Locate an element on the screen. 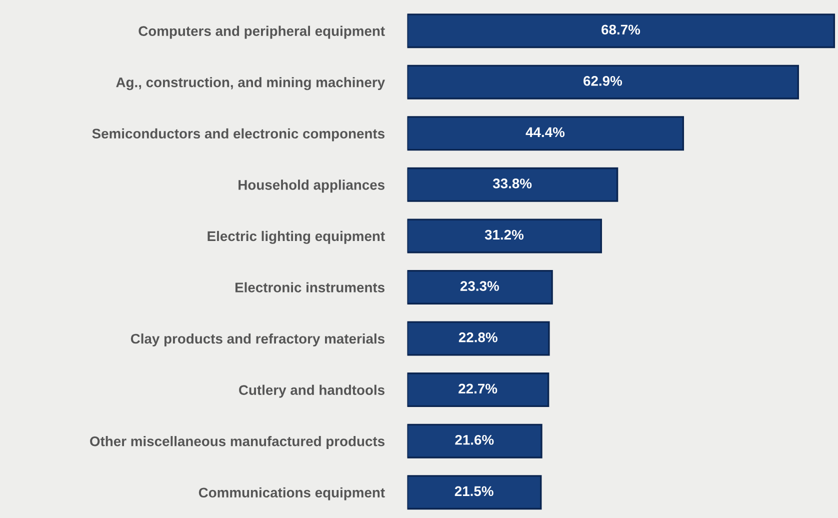 This screenshot has width=838, height=518. data-label: 21.6% is located at coordinates (474, 439).